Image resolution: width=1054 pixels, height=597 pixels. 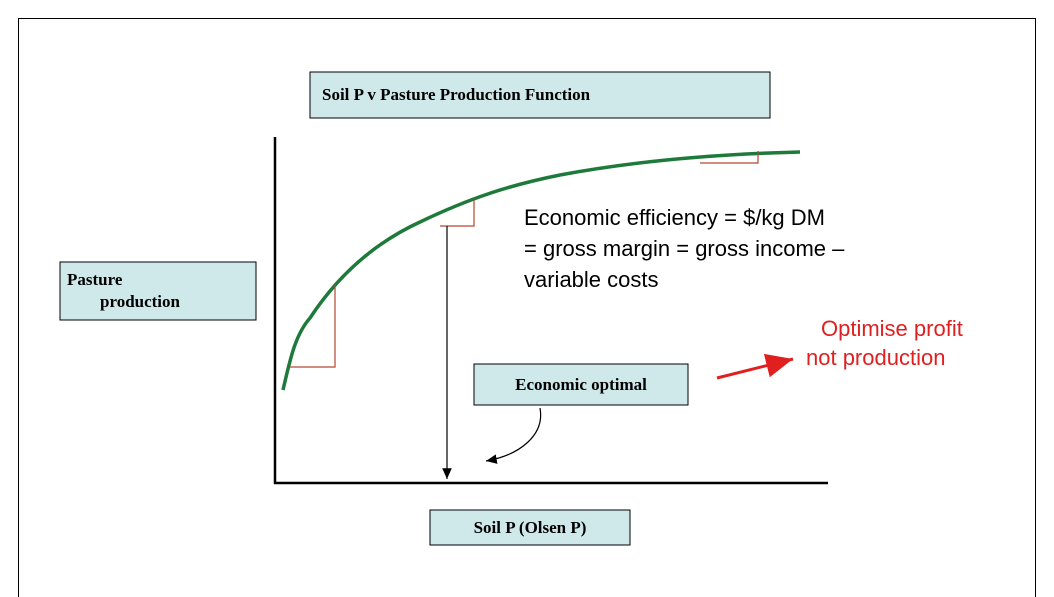 I want to click on optimum-arrow, so click(x=513, y=435).